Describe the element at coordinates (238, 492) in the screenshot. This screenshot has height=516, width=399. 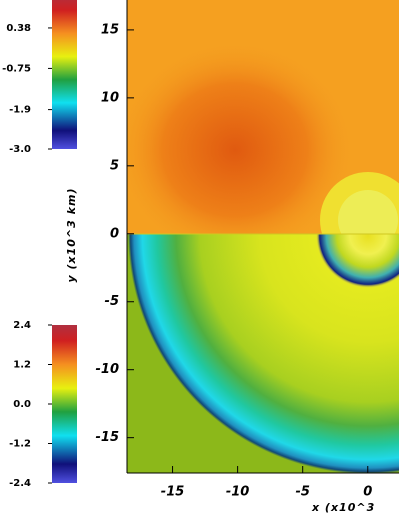
I see `x-tick-label: -10` at that location.